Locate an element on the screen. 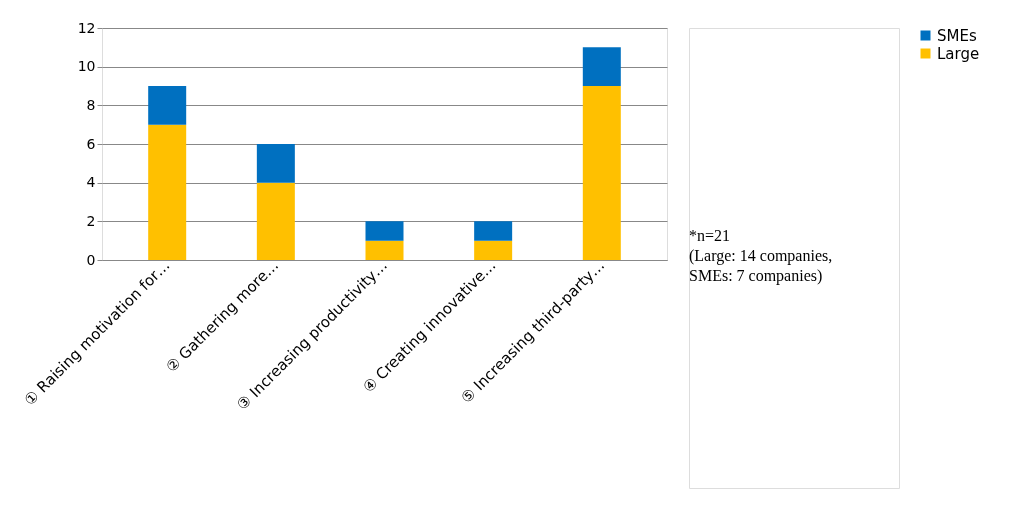 The image size is (1033, 506). legend-label: SMEs is located at coordinates (957, 35).